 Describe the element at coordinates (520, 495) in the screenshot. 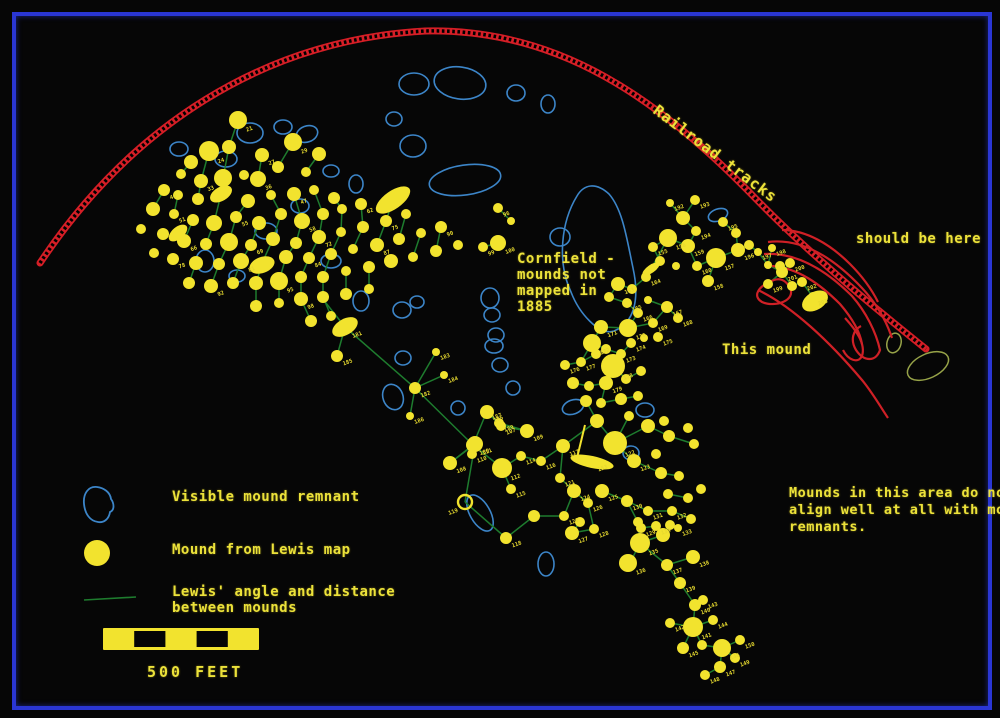

I see `mound-number-label: 115` at that location.